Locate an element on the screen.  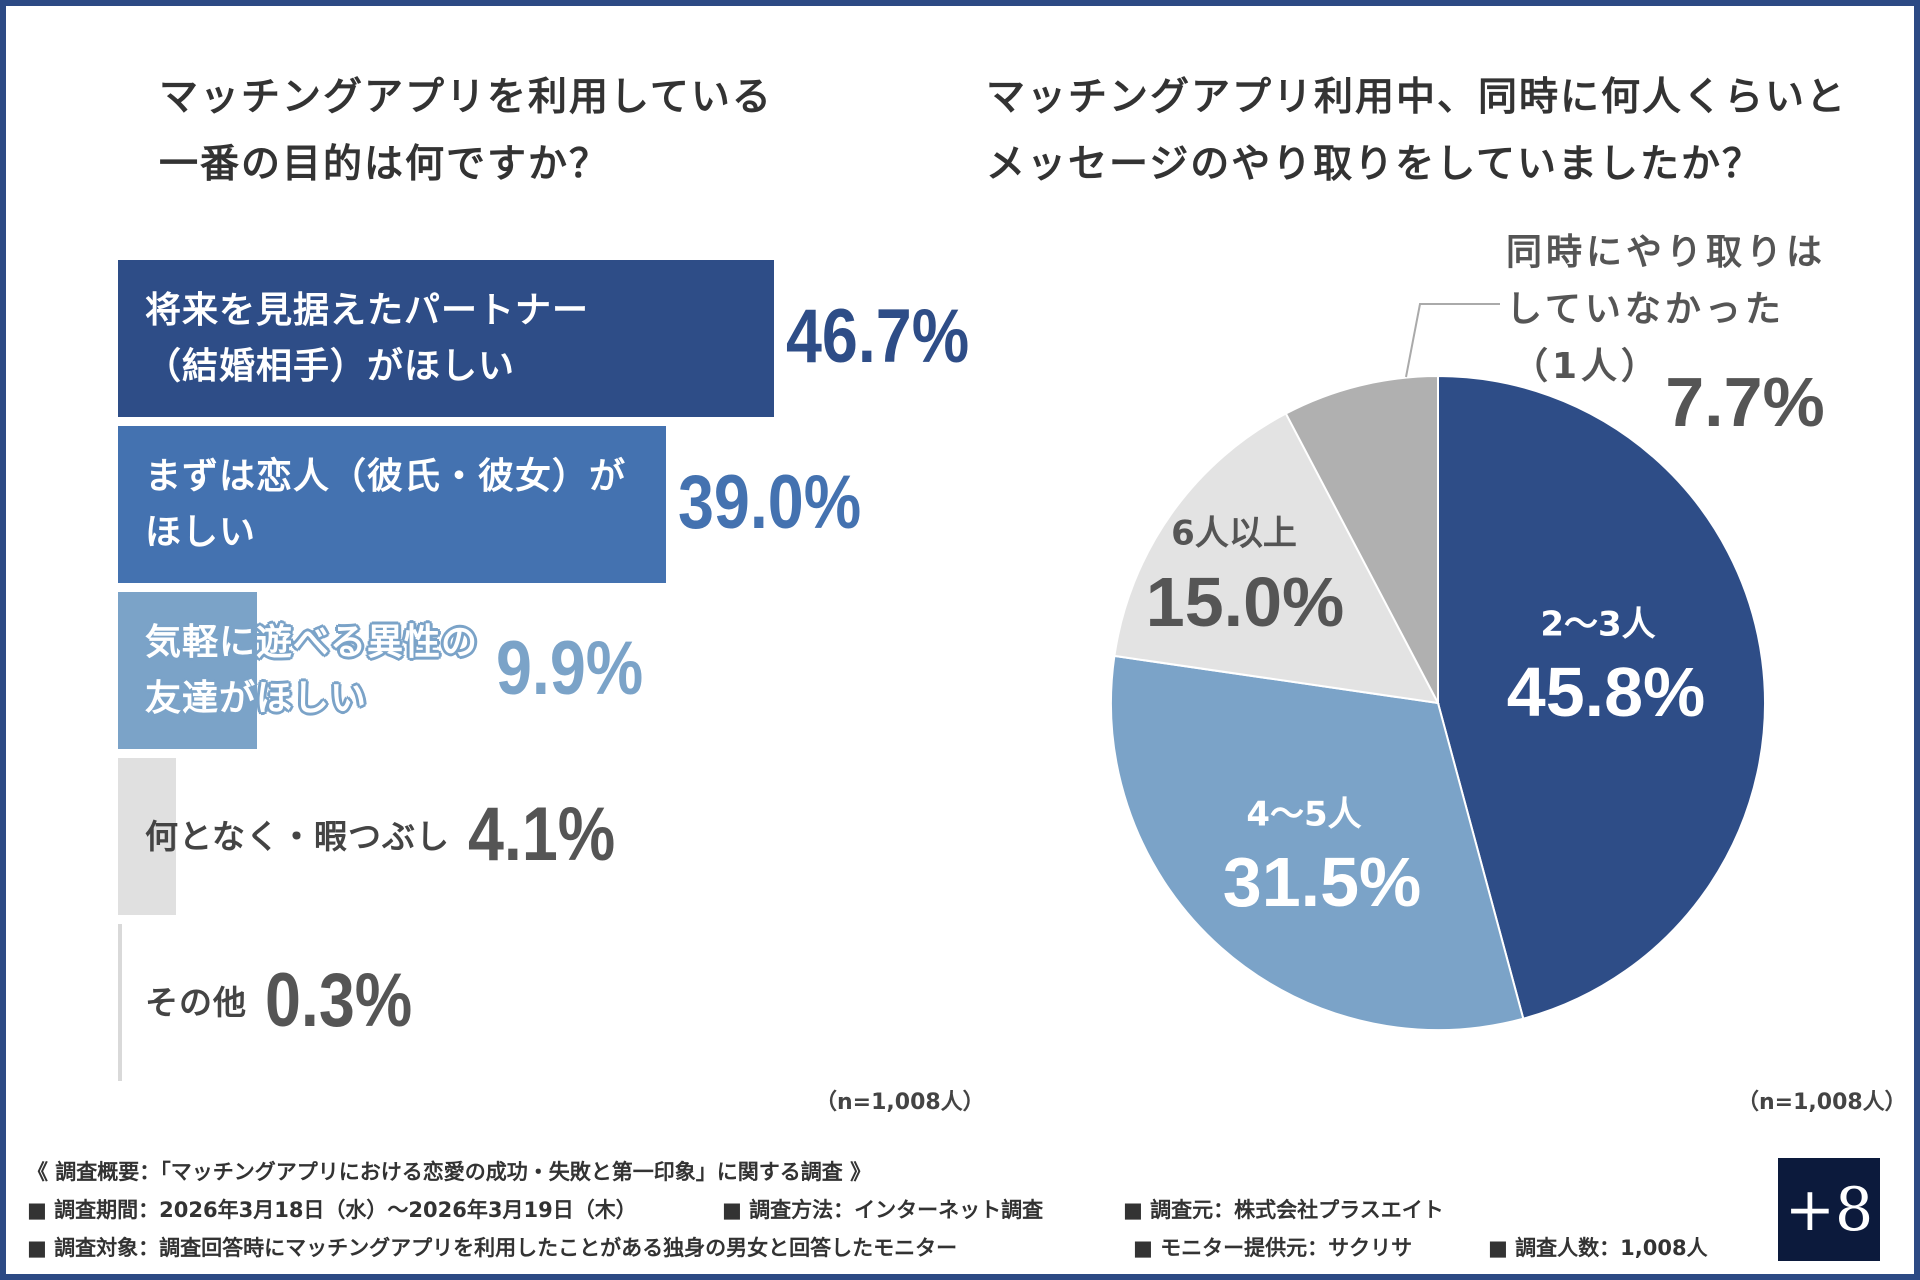
bar-category-line: 気軽に遊べる異性の is located at coordinates (312, 642).